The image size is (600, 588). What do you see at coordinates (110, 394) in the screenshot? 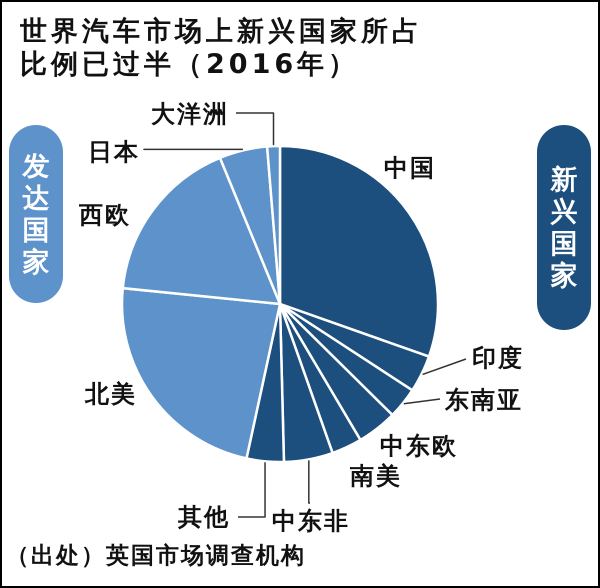
I see `slice-label: 北美` at bounding box center [110, 394].